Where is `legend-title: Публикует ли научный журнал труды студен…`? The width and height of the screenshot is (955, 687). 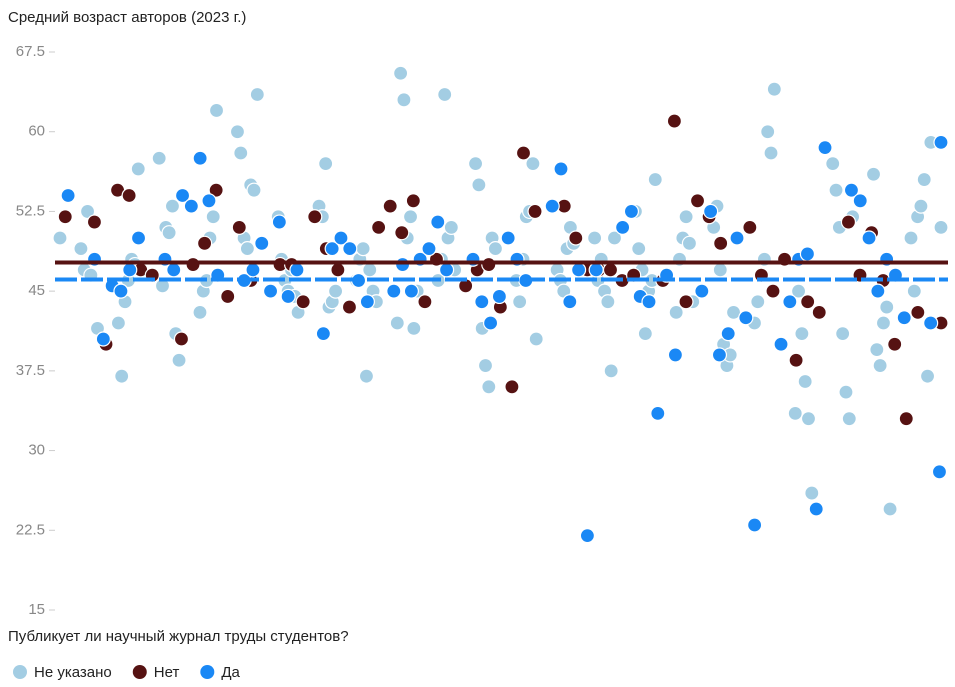
legend-title: Публикует ли научный журнал труды студен… is located at coordinates (178, 636).